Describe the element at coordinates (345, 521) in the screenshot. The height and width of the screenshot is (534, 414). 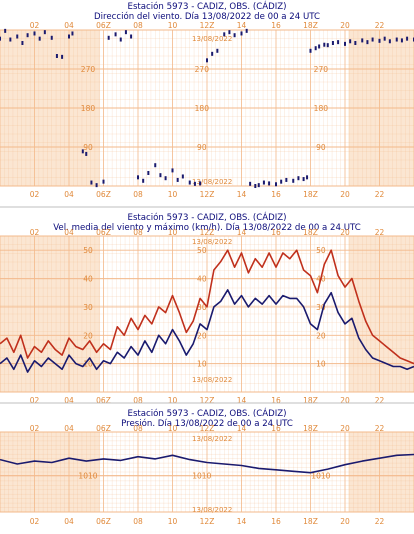
I see `x-tick-label-bottom: 20` at that location.